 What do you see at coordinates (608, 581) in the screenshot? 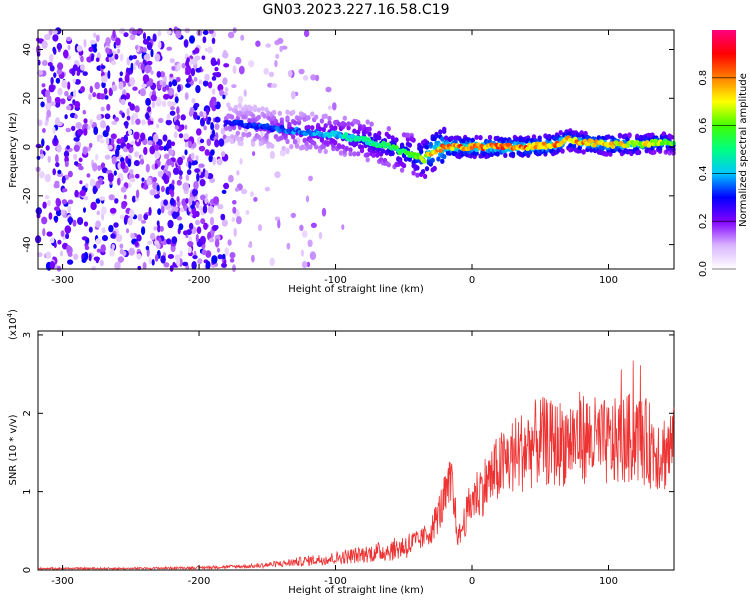
I see `snr-x-tick-label: 100` at bounding box center [608, 581].